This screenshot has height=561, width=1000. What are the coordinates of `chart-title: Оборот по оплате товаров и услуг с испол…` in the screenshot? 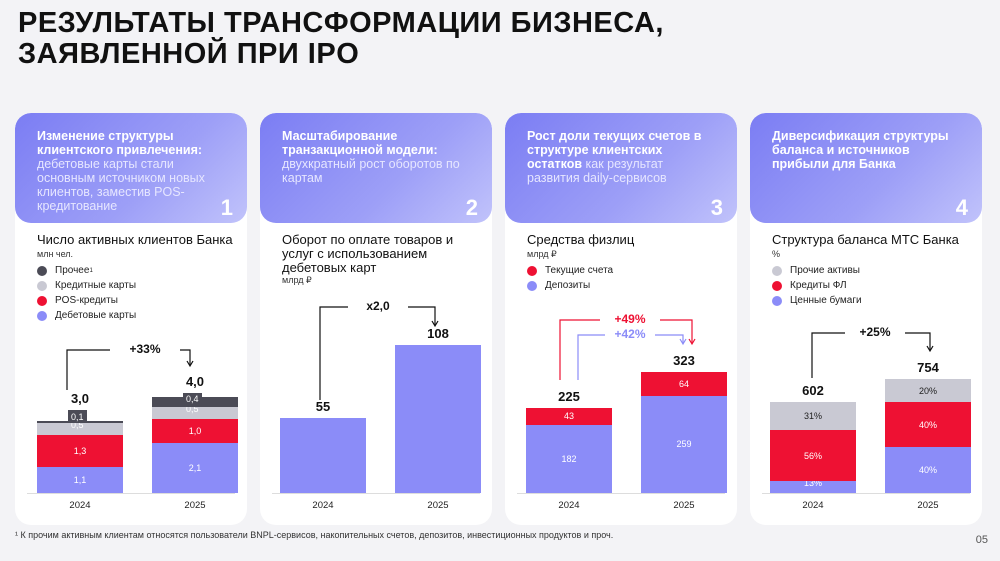 It's located at (368, 253).